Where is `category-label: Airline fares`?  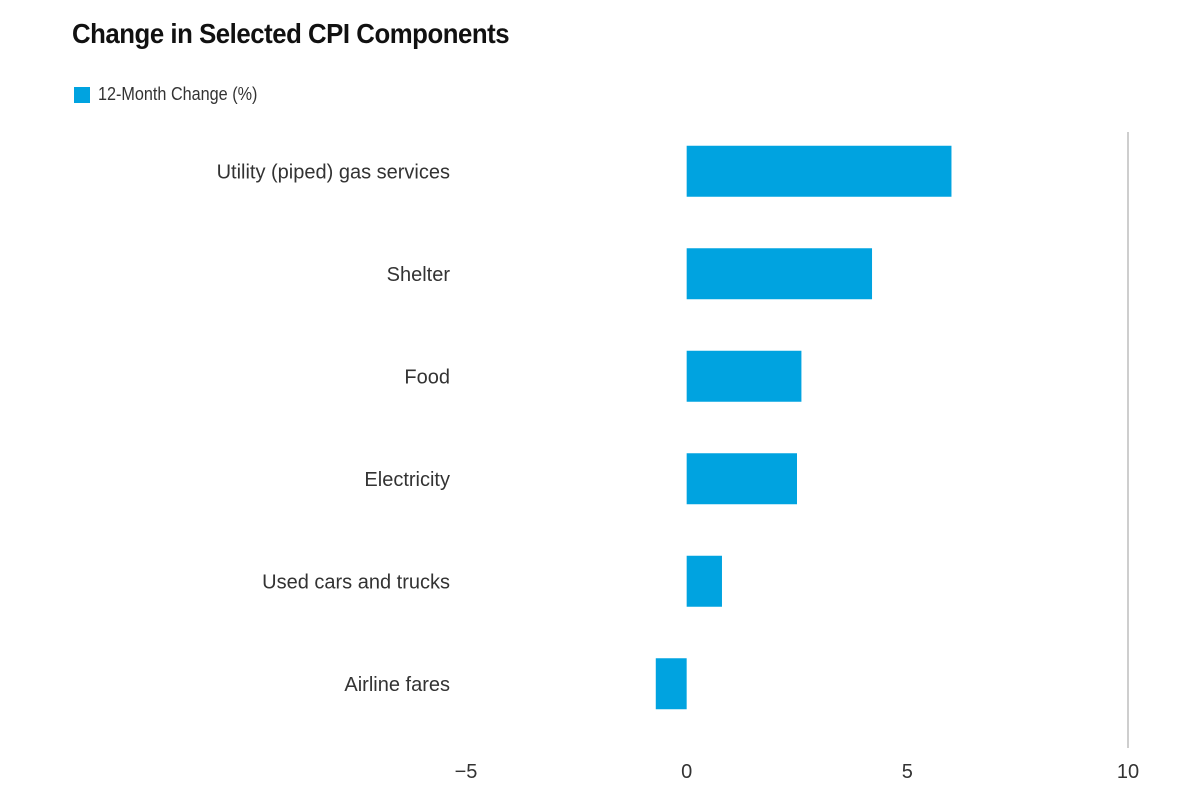 category-label: Airline fares is located at coordinates (397, 685).